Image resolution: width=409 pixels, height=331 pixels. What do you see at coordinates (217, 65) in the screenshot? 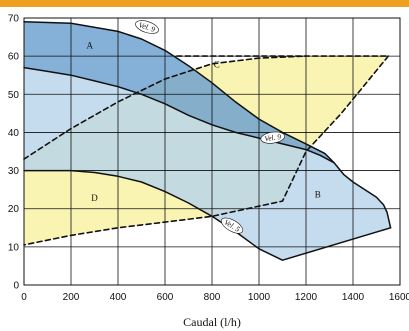
I see `region-label-c: C` at bounding box center [217, 65].